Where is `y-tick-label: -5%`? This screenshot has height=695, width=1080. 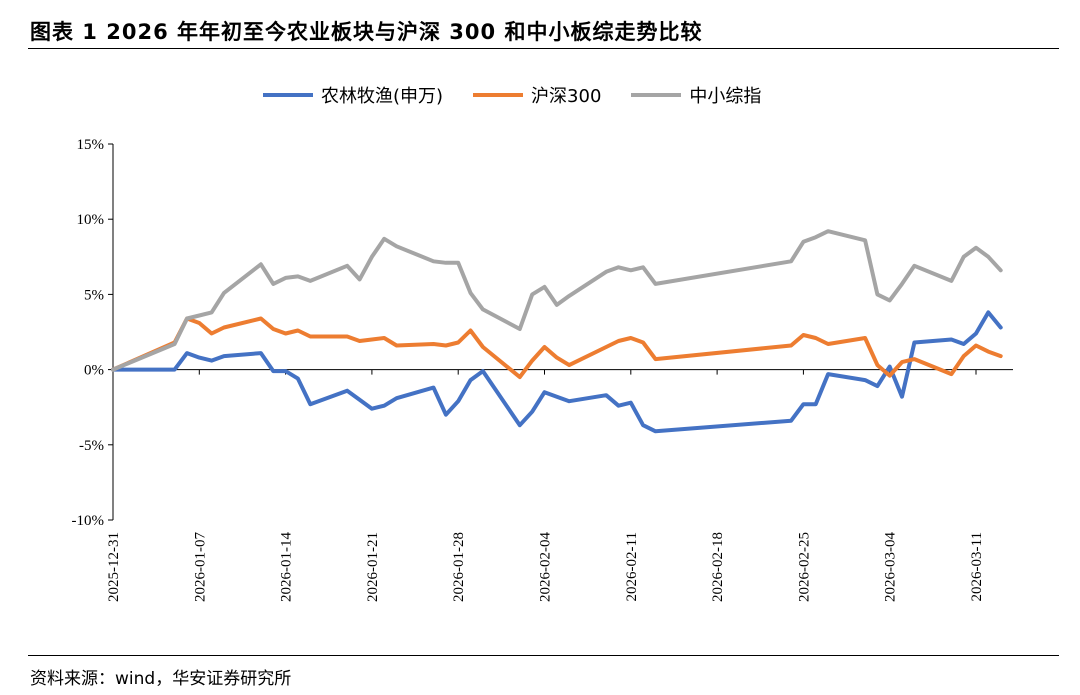 y-tick-label: -5% is located at coordinates (91, 446).